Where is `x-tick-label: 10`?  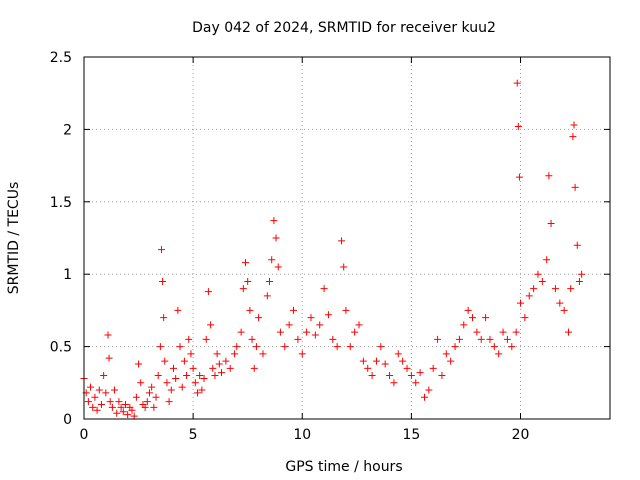
x-tick-label: 10 is located at coordinates (302, 435).